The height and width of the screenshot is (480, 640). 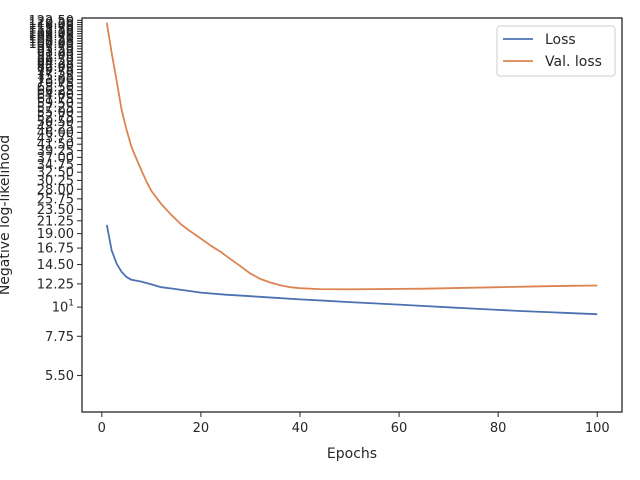 I want to click on legend-label-val-loss: Val. loss, so click(x=573, y=62).